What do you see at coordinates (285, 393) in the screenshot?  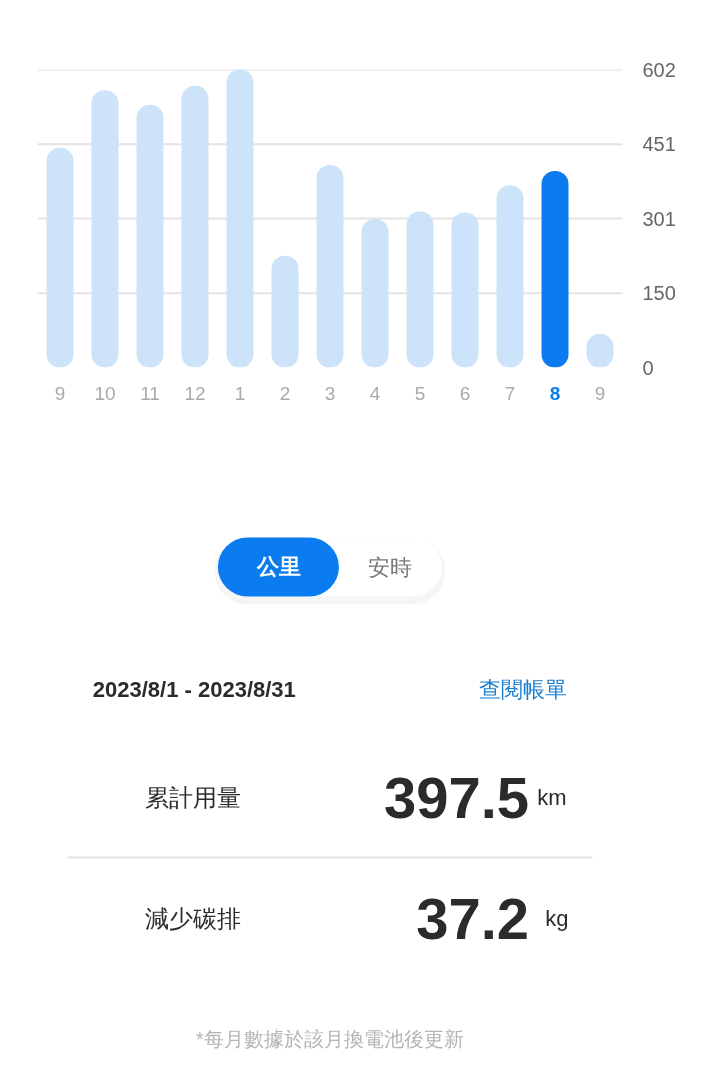 I see `x-tick-label: 2` at bounding box center [285, 393].